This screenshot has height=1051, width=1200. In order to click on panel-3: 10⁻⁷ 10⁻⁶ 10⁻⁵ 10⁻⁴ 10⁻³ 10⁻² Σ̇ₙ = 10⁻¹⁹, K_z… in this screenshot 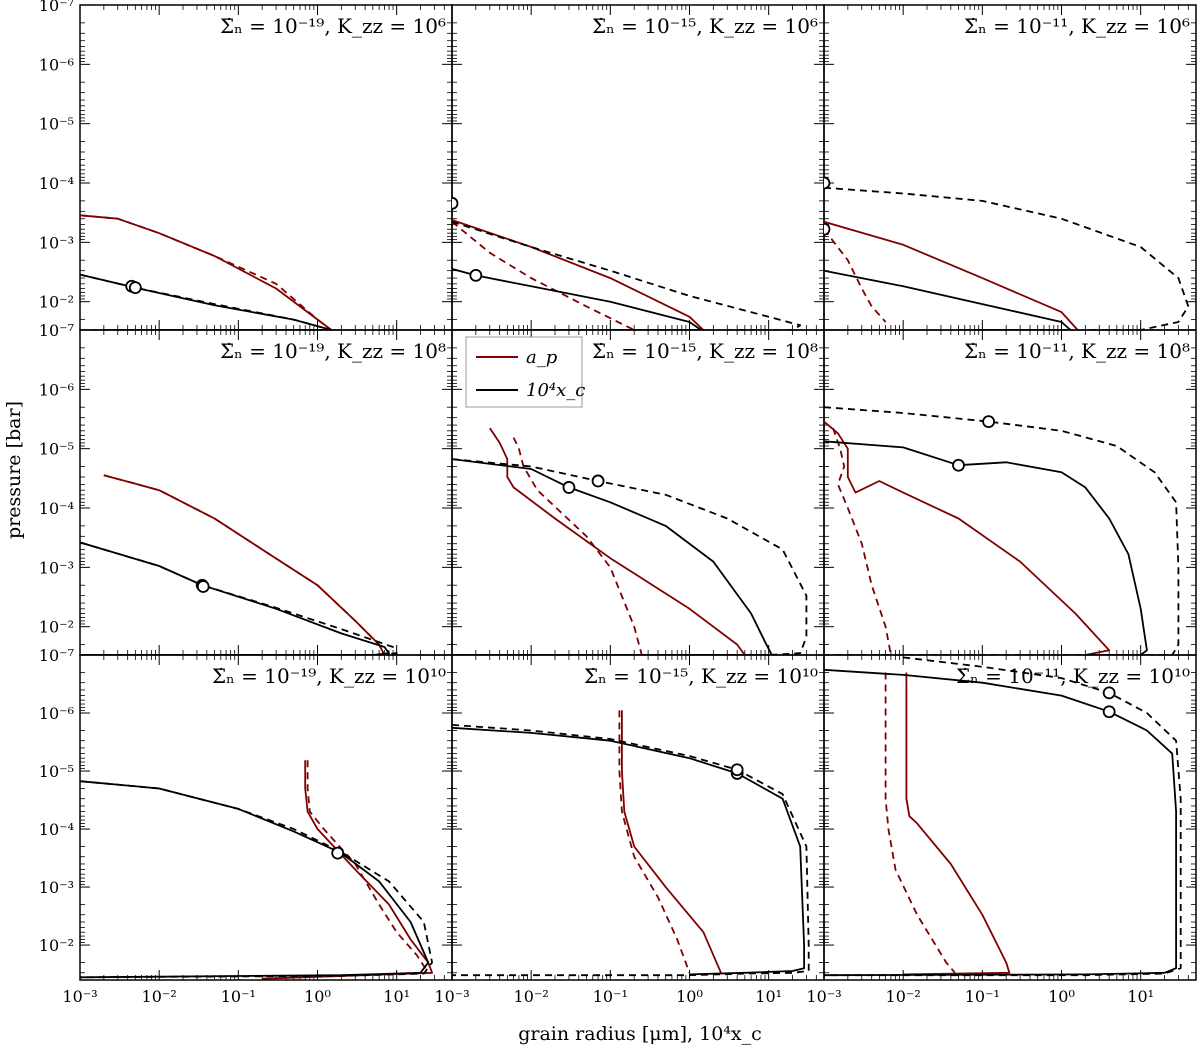, I will do `click(246, 488)`.